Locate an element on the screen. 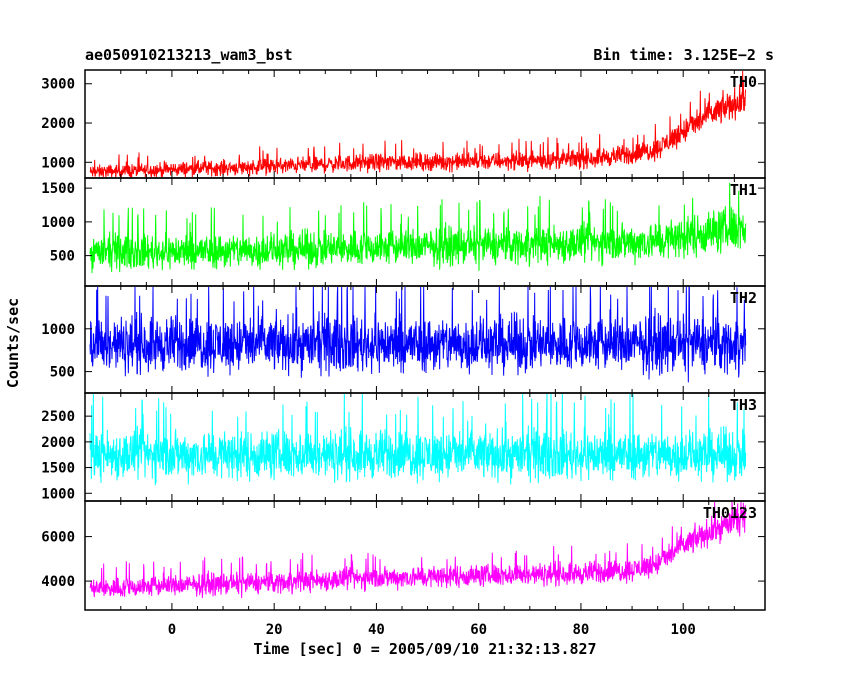 This screenshot has width=850, height=684. panel-th0123: 4000 6000 TH0123 is located at coordinates (403, 555).